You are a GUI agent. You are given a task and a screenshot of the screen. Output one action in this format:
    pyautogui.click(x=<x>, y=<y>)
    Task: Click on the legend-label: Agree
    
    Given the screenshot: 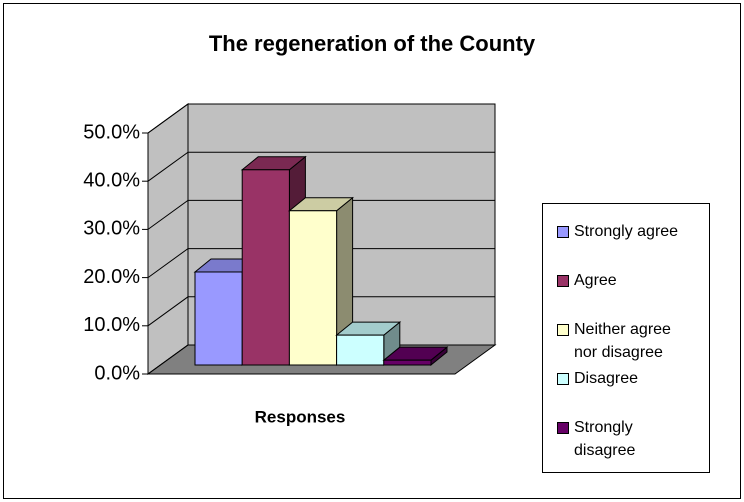 What is the action you would take?
    pyautogui.click(x=595, y=280)
    